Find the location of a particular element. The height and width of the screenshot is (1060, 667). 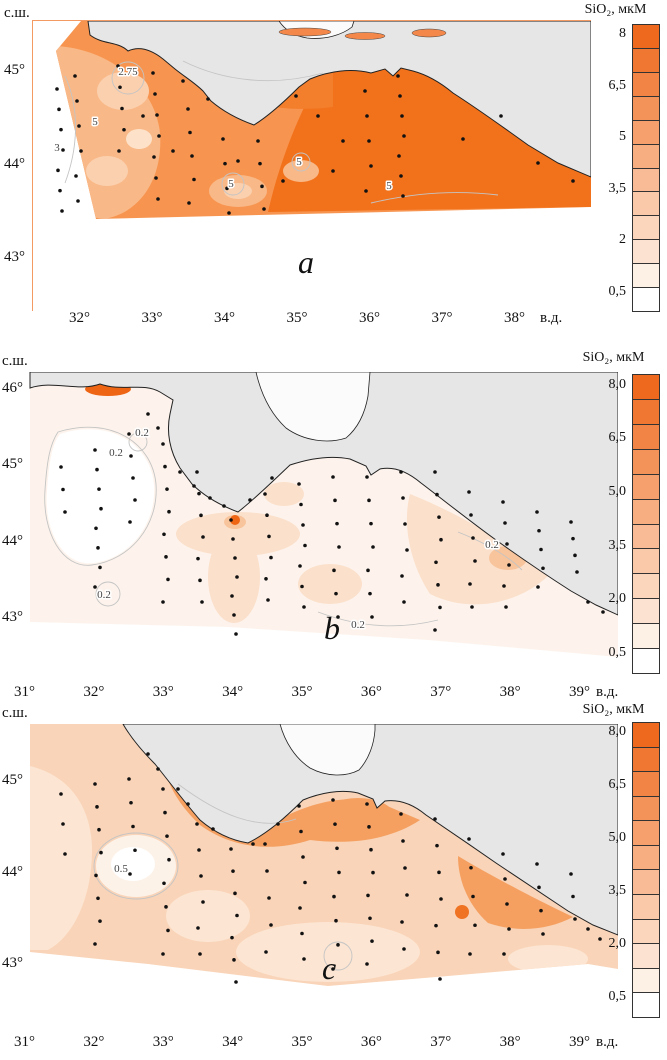

colorbar-gradient-a is located at coordinates (646, 168).